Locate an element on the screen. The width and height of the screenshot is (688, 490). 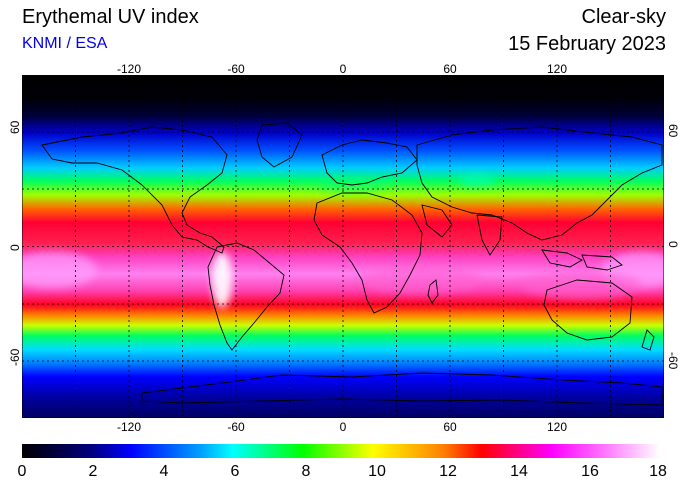
colorbar-tick-16: 16 is located at coordinates (590, 471).